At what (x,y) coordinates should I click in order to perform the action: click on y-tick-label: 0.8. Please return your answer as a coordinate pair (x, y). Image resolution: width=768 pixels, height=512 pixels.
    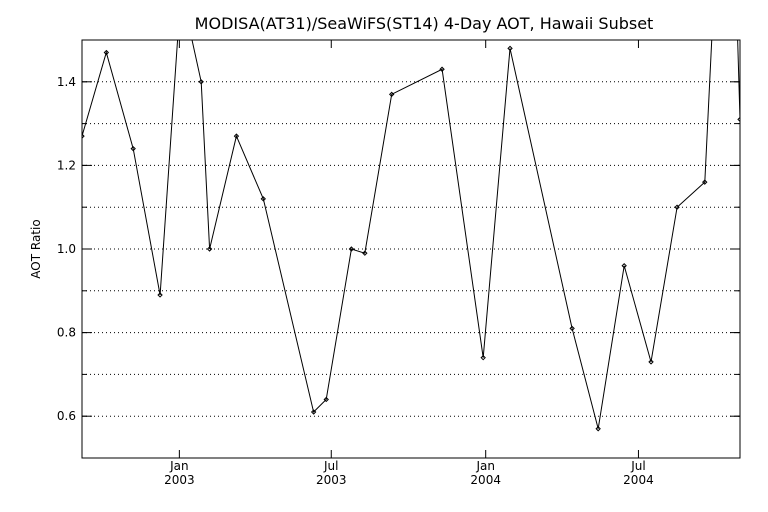
    Looking at the image, I should click on (66, 333).